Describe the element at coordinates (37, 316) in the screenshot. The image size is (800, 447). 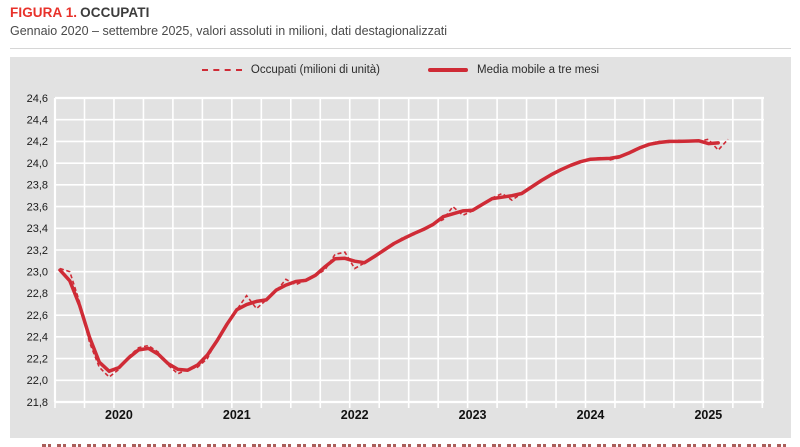
I see `y-tick-label: 22,6` at that location.